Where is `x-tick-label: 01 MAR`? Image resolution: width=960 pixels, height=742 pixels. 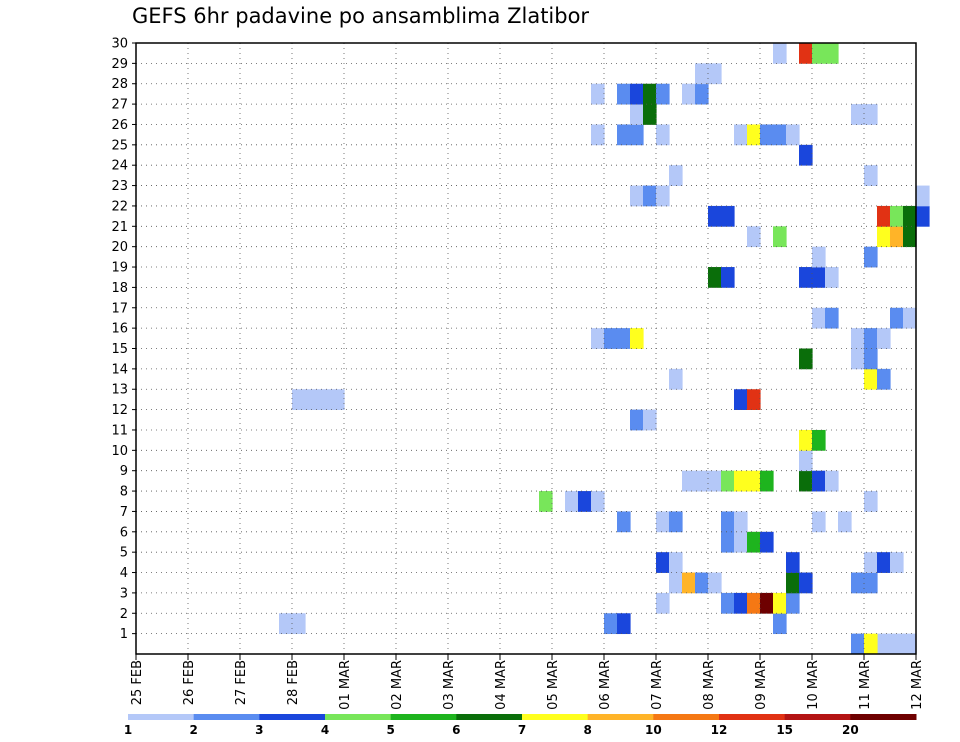
x-tick-label: 01 MAR is located at coordinates (345, 685).